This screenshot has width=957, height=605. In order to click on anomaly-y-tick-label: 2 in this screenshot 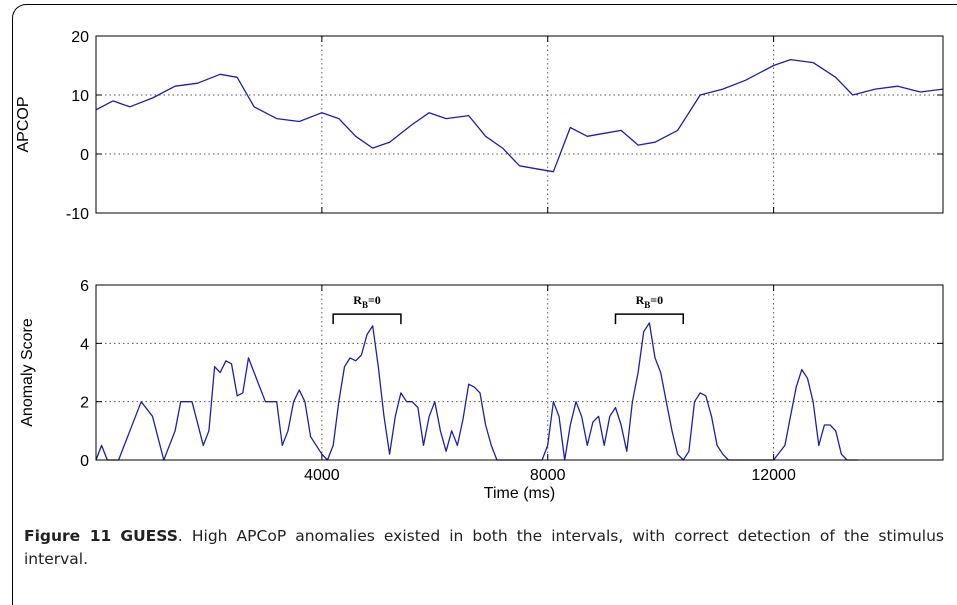, I will do `click(84, 403)`.